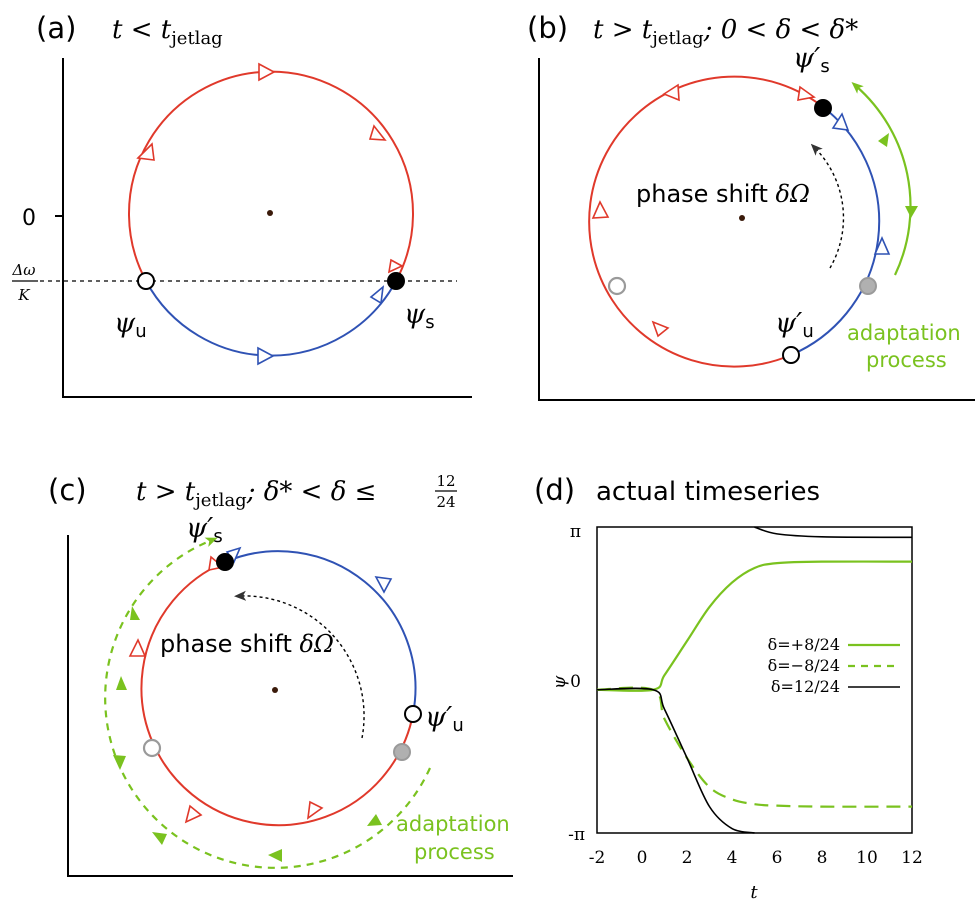 Image resolution: width=979 pixels, height=904 pixels. What do you see at coordinates (137, 647) in the screenshot?
I see `panel-c-arrow-red-left` at bounding box center [137, 647].